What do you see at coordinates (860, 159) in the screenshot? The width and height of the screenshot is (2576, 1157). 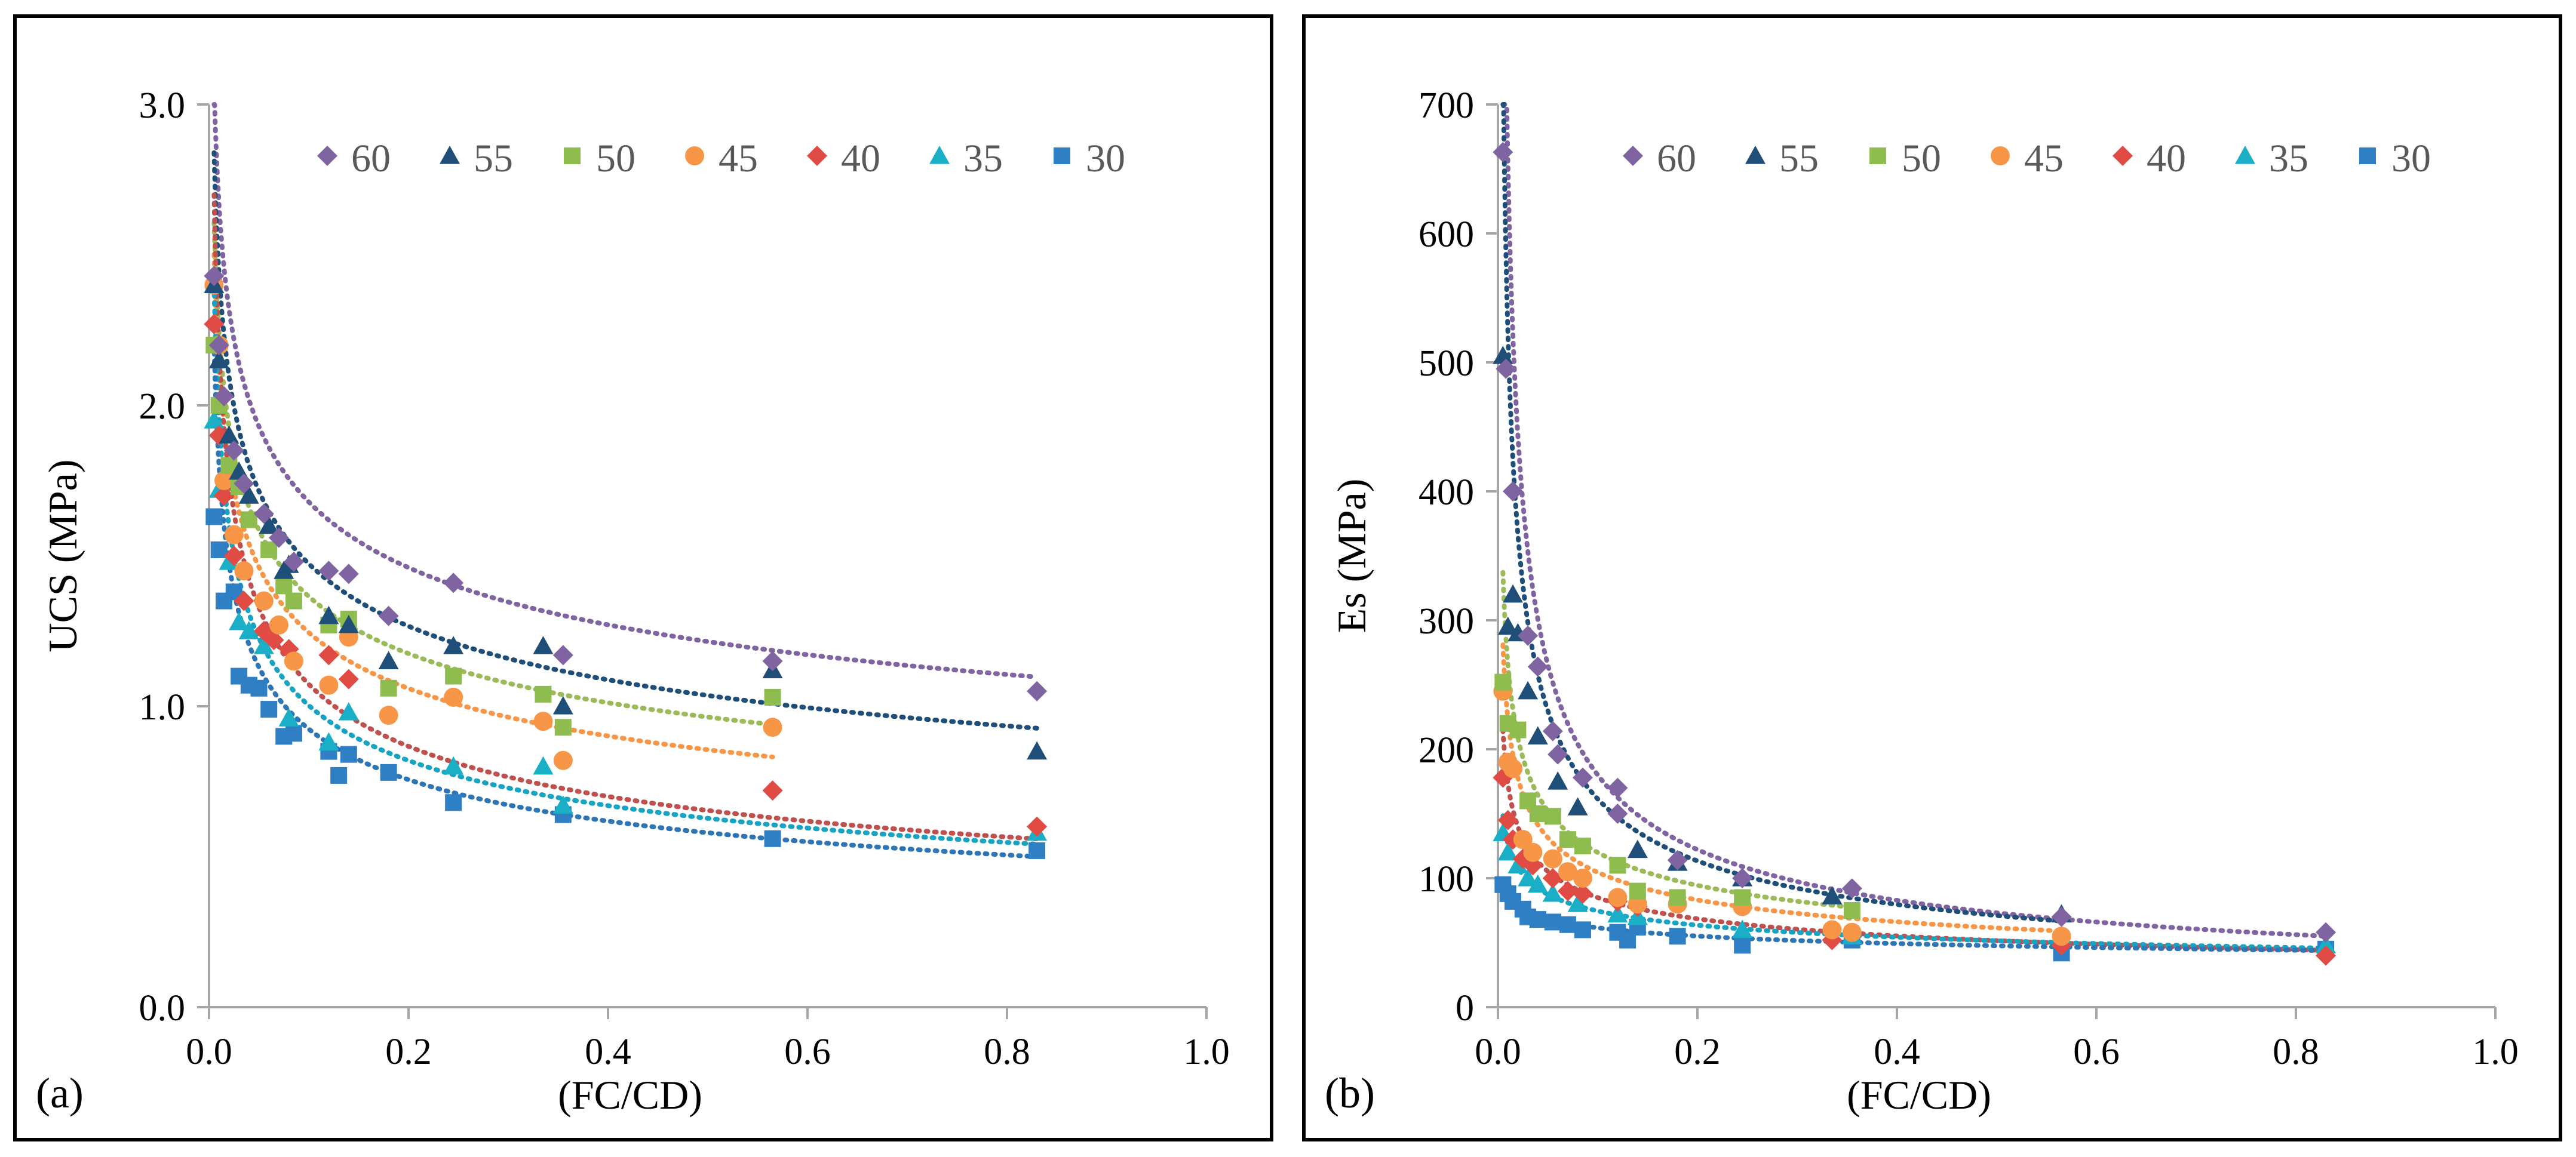 I see `legend-label: 40` at bounding box center [860, 159].